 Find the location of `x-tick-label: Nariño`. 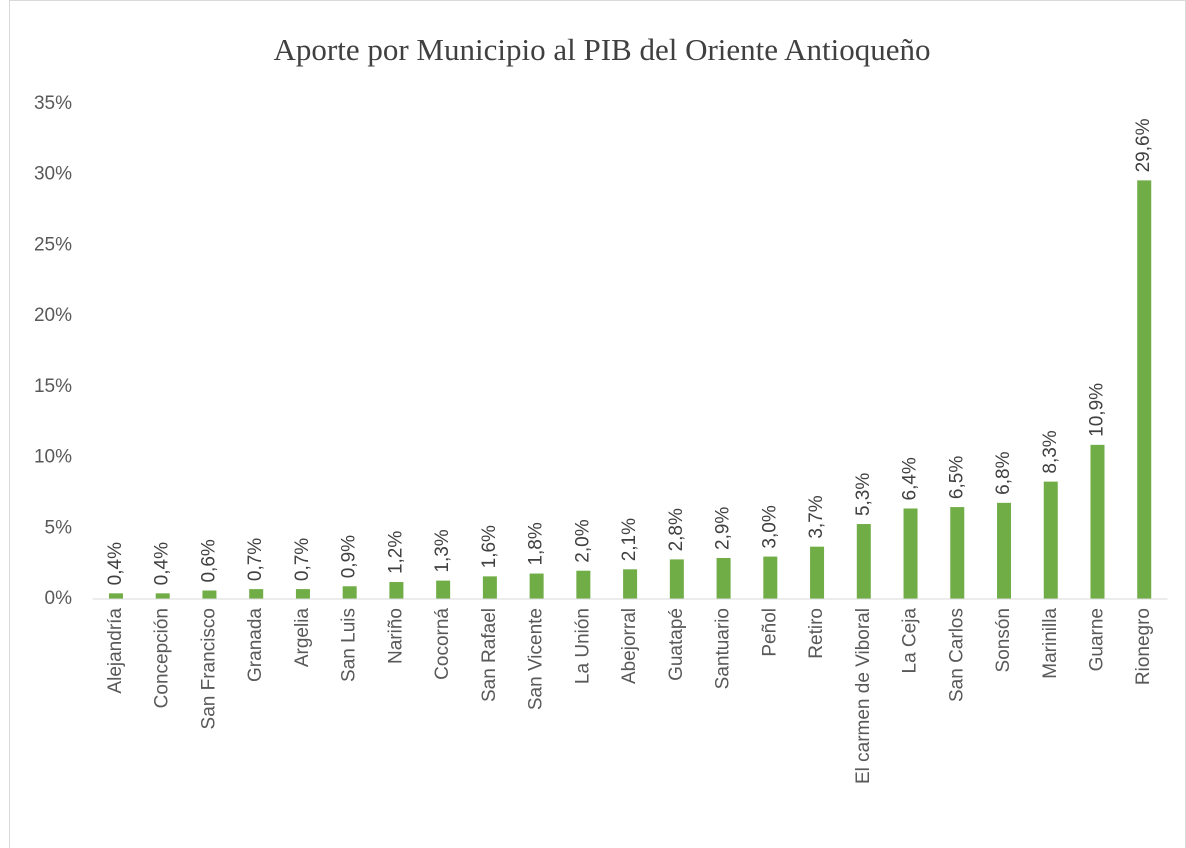

x-tick-label: Nariño is located at coordinates (395, 636).